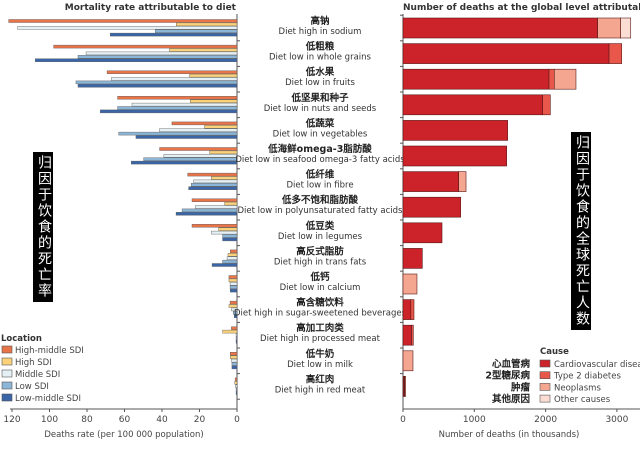 Image resolution: width=640 pixels, height=450 pixels. What do you see at coordinates (320, 354) in the screenshot?
I see `category-label-cn: 低牛奶` at bounding box center [320, 354].